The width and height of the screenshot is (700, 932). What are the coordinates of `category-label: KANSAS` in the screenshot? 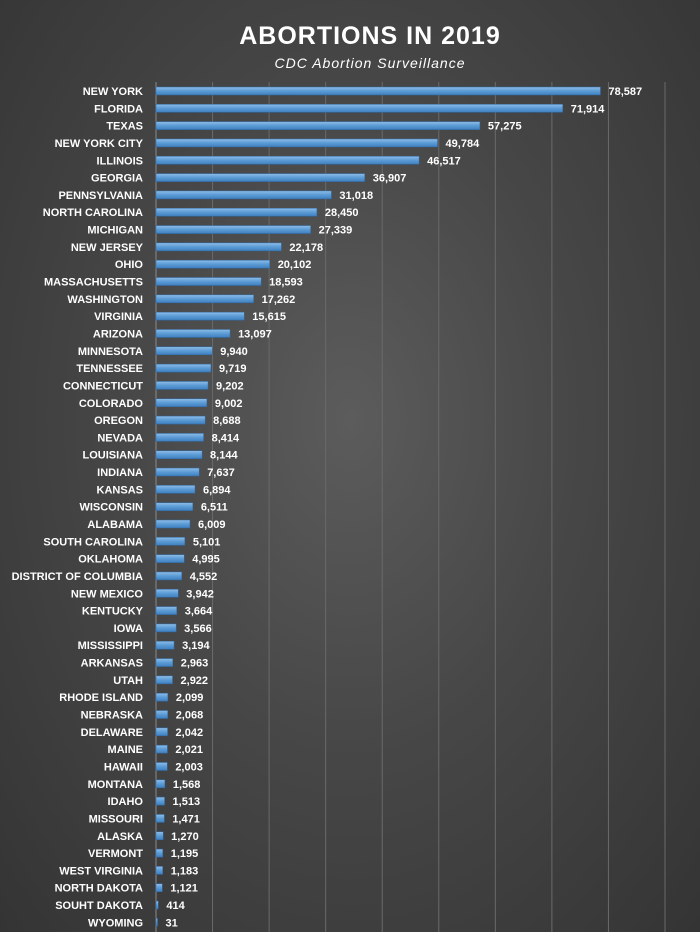 It's located at (120, 490).